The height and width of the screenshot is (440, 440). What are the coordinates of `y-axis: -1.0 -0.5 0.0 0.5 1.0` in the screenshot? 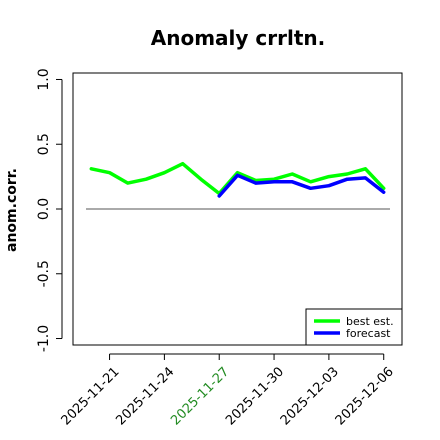 It's located at (49, 210).